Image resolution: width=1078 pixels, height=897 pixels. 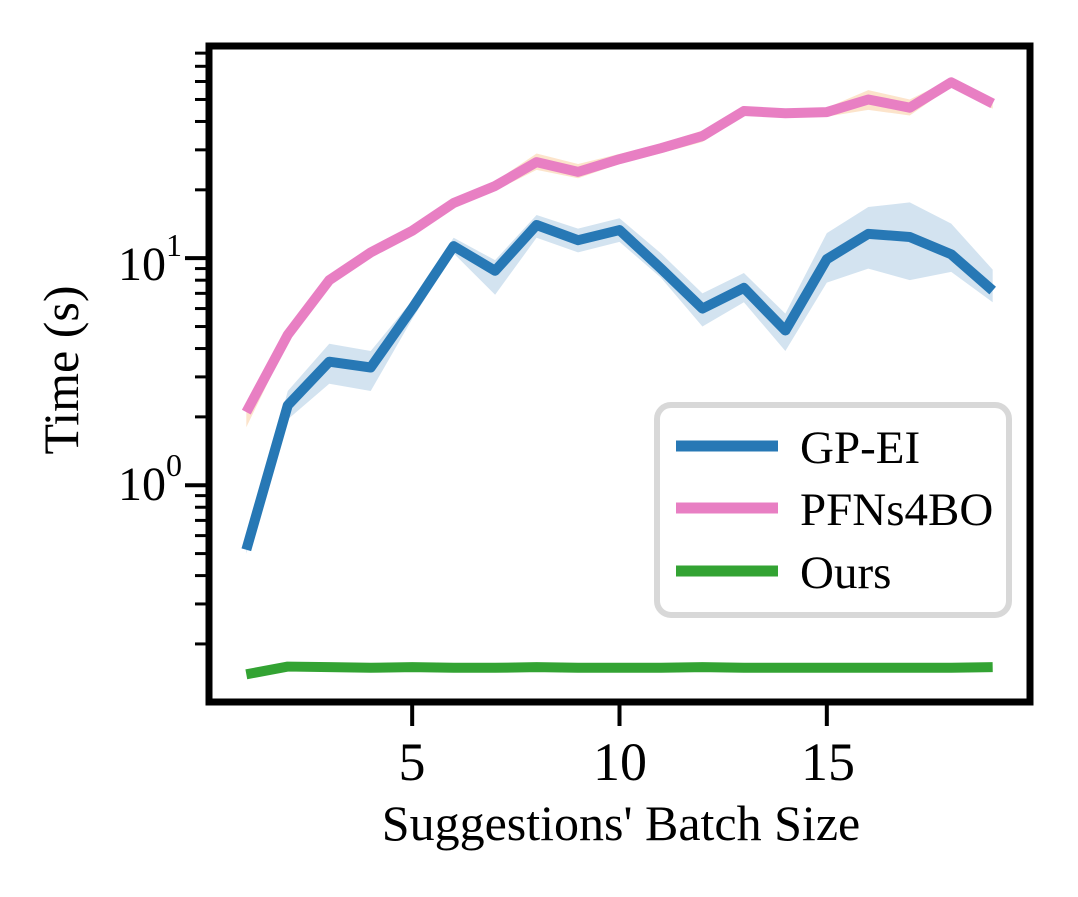 What do you see at coordinates (621, 823) in the screenshot?
I see `x-axis-label: Suggestions' Batch Size` at bounding box center [621, 823].